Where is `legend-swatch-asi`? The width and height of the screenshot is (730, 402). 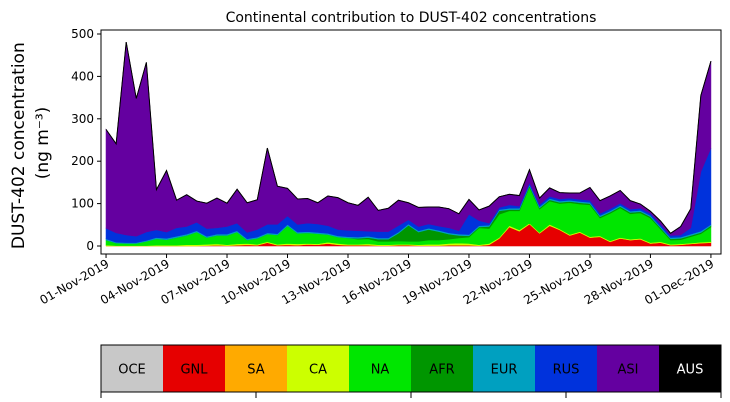
legend-swatch-asi is located at coordinates (628, 368).